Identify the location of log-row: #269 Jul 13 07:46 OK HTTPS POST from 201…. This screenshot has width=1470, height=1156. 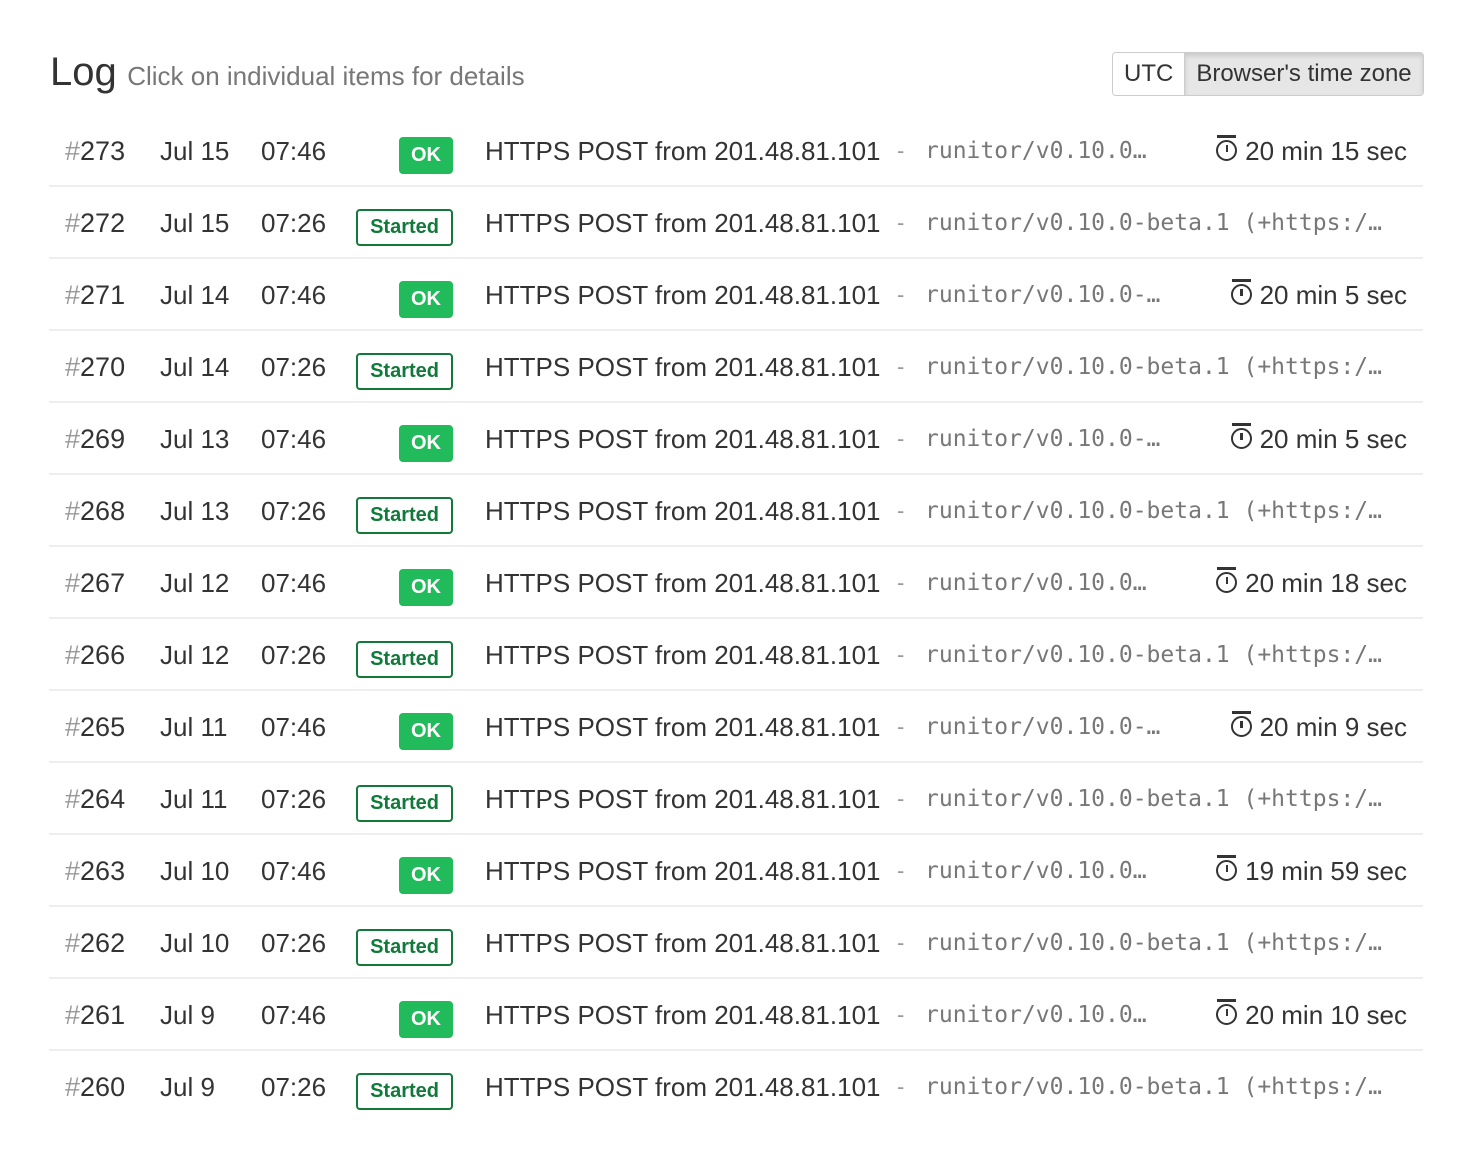
(736, 439).